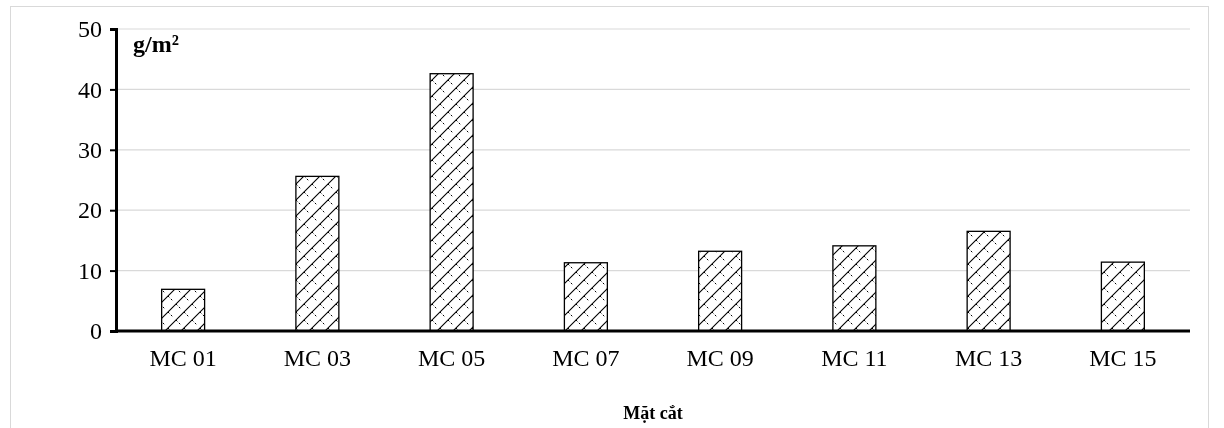 This screenshot has height=428, width=1224. I want to click on x-axis-title: Mặt cắt, so click(653, 413).